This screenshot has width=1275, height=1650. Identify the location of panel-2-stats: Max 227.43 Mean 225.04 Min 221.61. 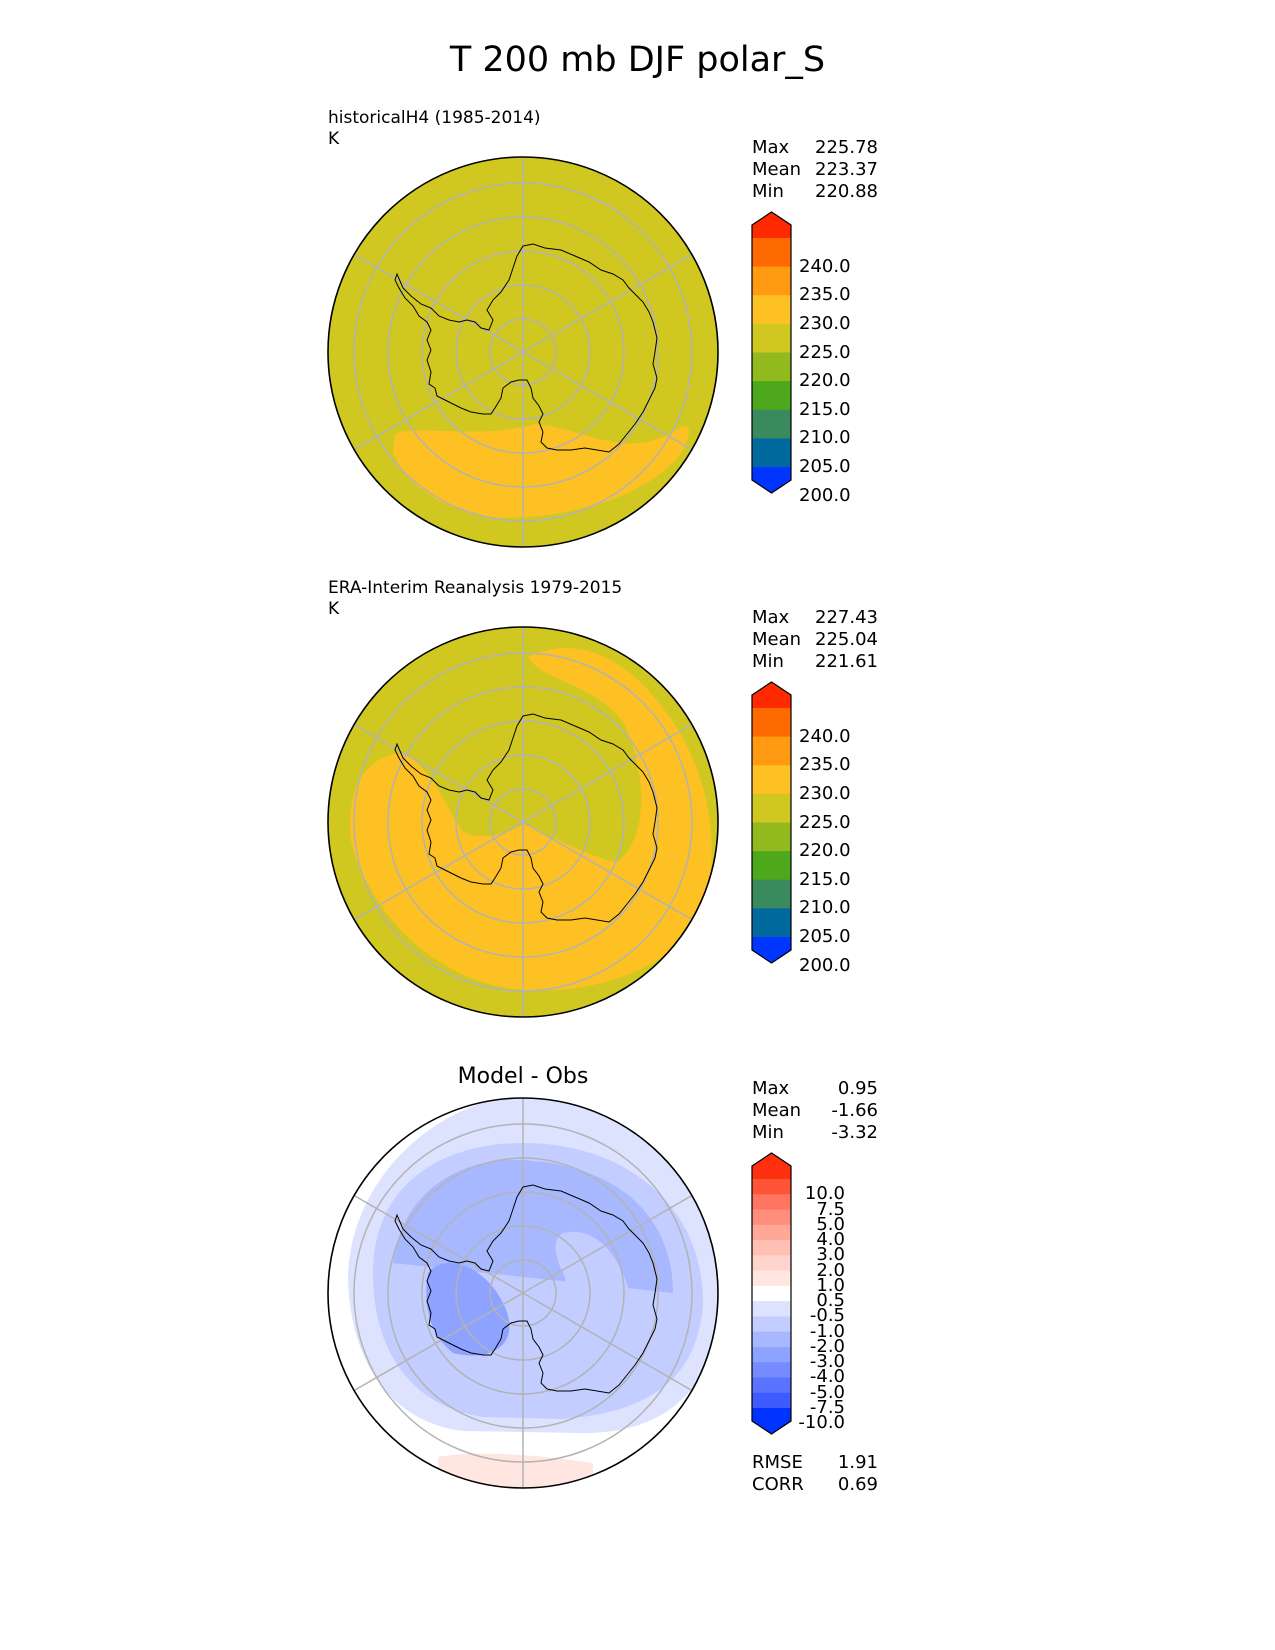
(815, 640).